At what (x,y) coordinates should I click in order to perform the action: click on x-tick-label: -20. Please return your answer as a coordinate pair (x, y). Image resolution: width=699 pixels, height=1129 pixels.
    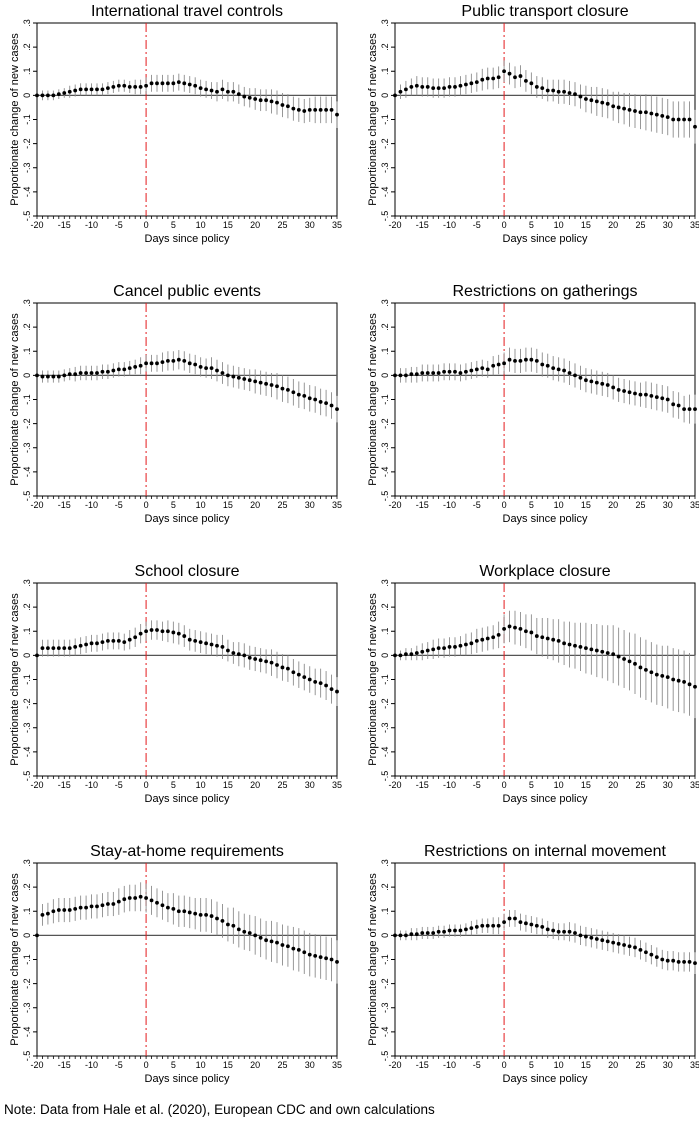
    Looking at the image, I should click on (394, 225).